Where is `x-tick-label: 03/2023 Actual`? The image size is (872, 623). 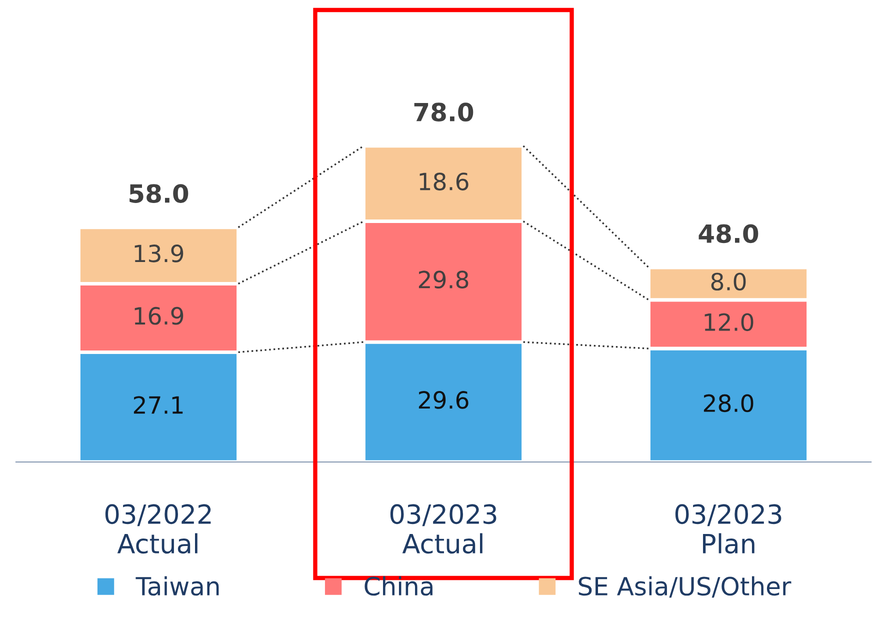 x-tick-label: 03/2023 Actual is located at coordinates (443, 529).